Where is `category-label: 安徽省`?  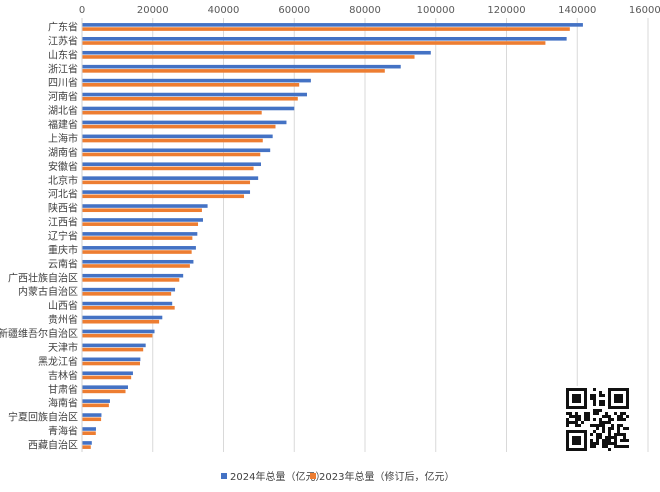
category-label: 安徽省 is located at coordinates (63, 166).